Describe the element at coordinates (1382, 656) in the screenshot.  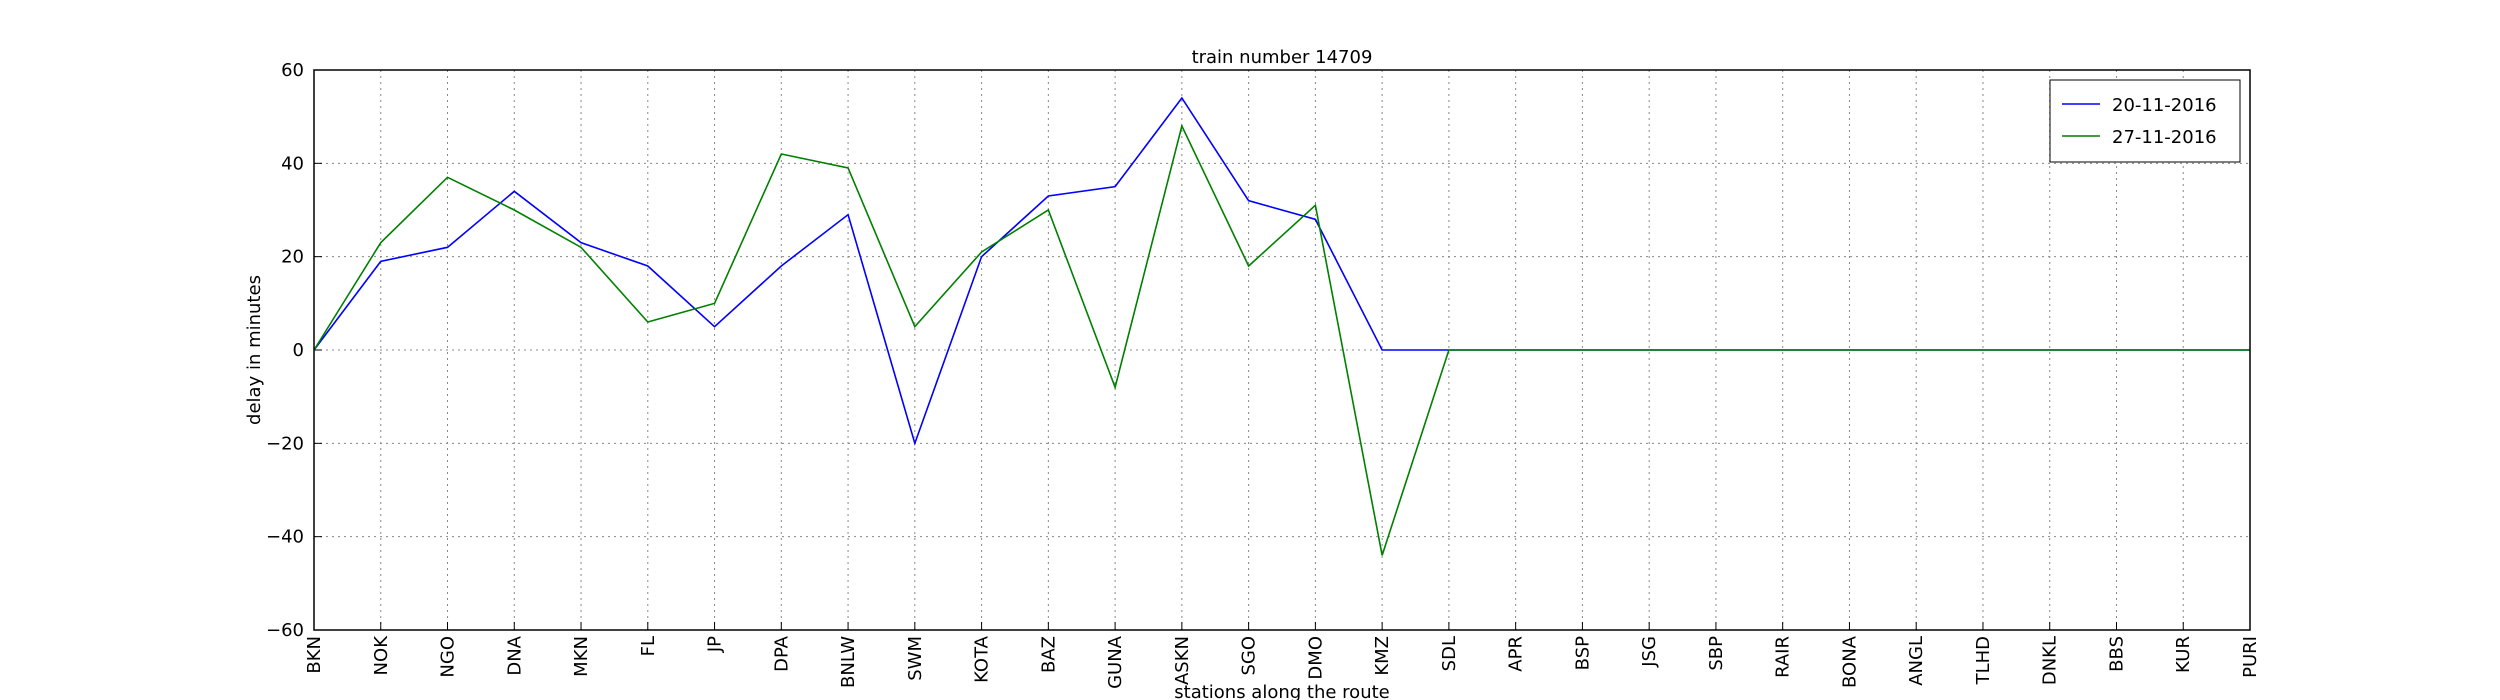
I see `x-tick-label: KMZ` at that location.